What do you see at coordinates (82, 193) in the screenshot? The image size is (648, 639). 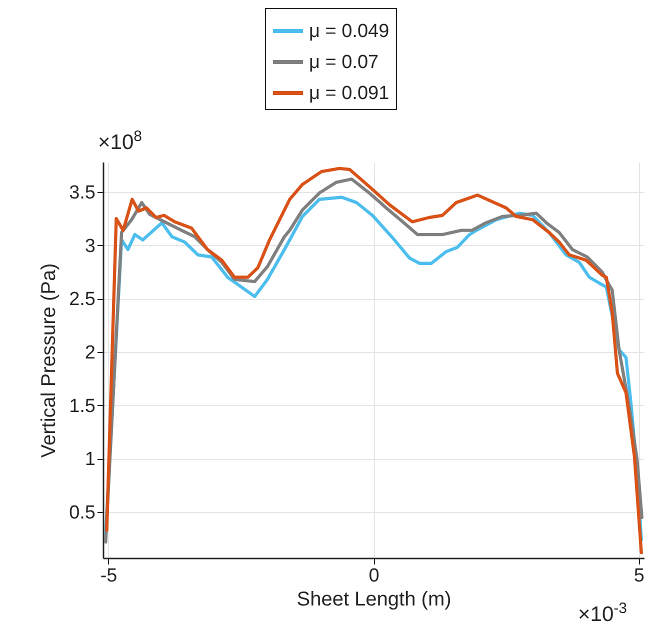 I see `y-tick-label: 3.5` at bounding box center [82, 193].